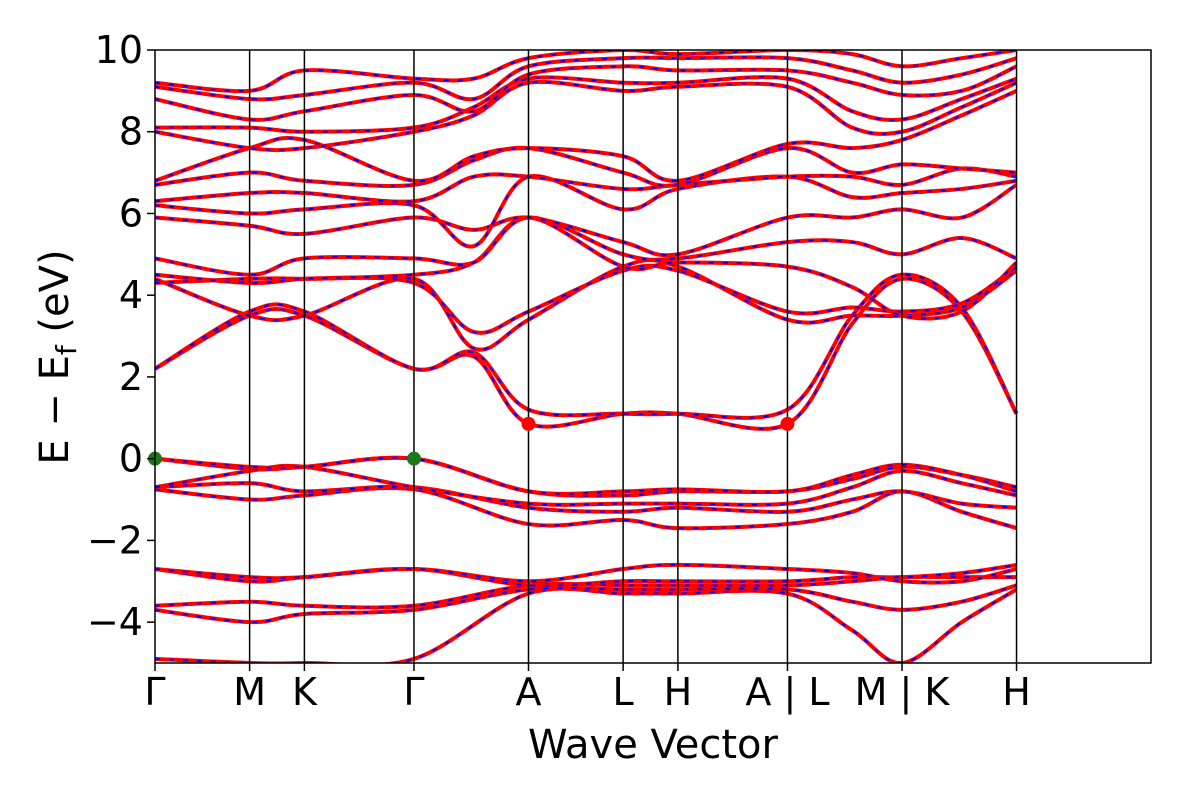 Image resolution: width=1200 pixels, height=800 pixels. What do you see at coordinates (787, 692) in the screenshot?
I see `x-tick-label-7: A | L` at bounding box center [787, 692].